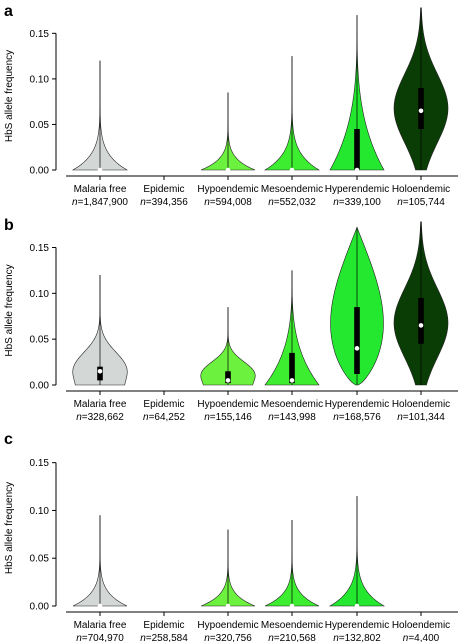  I want to click on sample-size-label: n=168,576, so click(357, 417).